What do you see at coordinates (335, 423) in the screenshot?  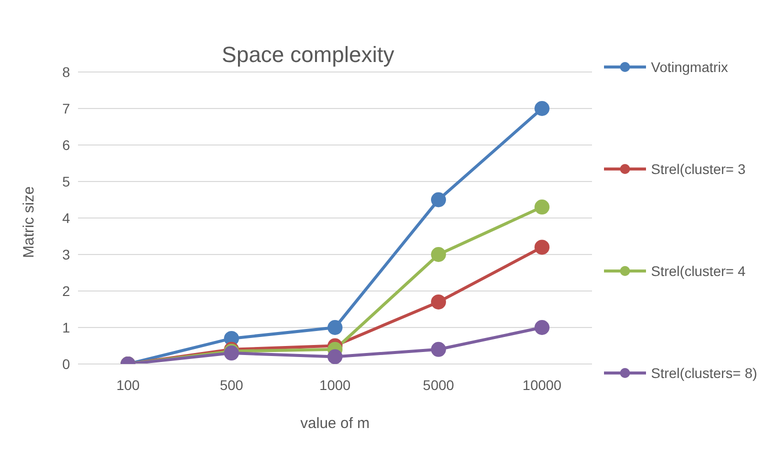 I see `x-axis-title: value of m` at bounding box center [335, 423].